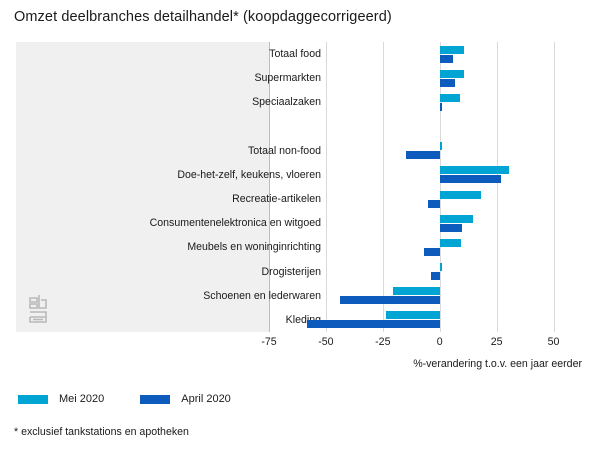 The width and height of the screenshot is (600, 450). What do you see at coordinates (249, 174) in the screenshot?
I see `category-label: Doe-het-zelf, keukens, vloeren` at bounding box center [249, 174].